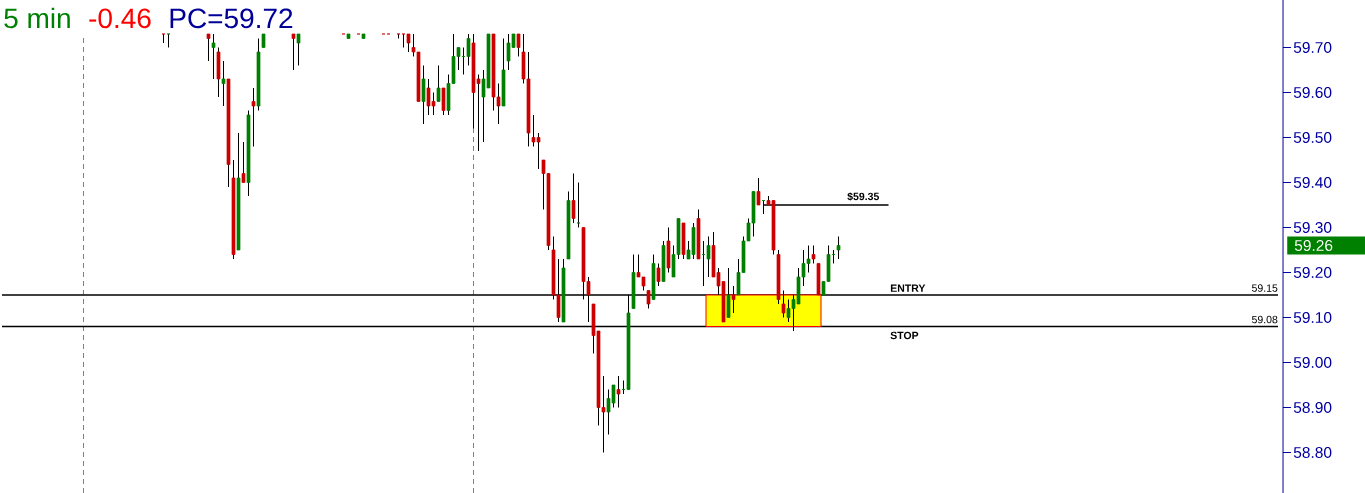 This screenshot has width=1365, height=493. I want to click on ref-line-label: ENTRY, so click(908, 288).